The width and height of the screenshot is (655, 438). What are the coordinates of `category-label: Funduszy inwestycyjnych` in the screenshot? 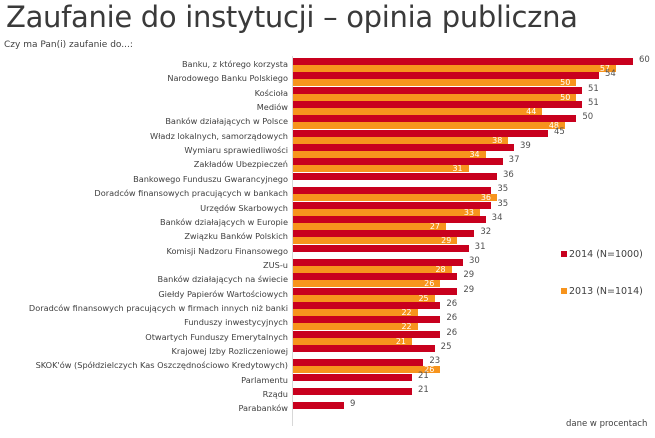 It's located at (236, 322).